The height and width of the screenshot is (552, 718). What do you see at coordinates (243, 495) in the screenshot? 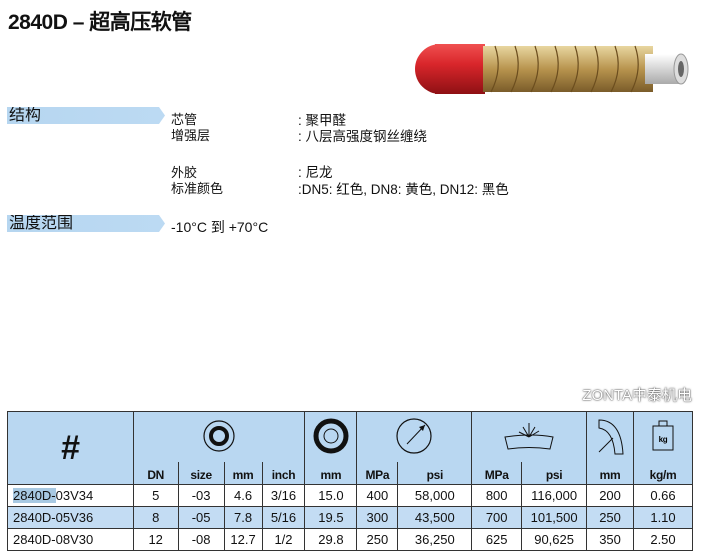
I see `table-cell: 4.6` at bounding box center [243, 495].